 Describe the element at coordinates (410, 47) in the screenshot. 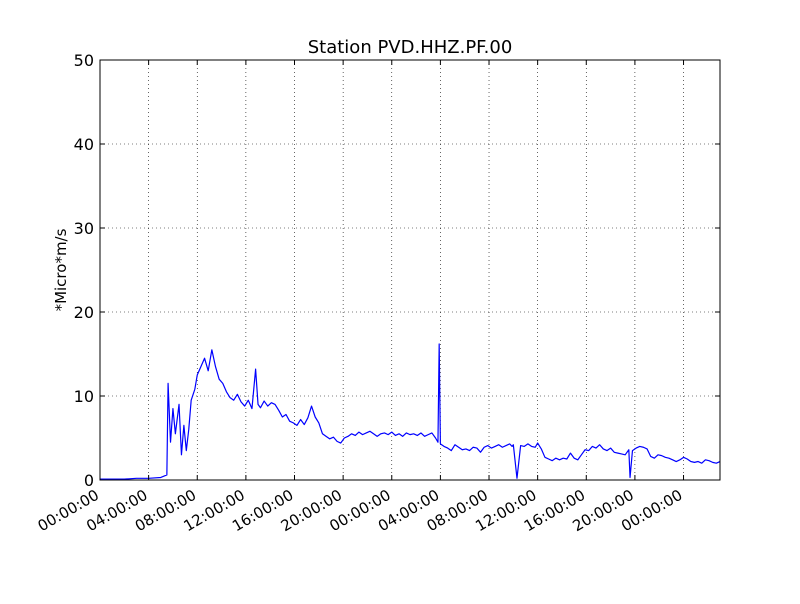

I see `chart-title: Station PVD.HHZ.PF.00` at that location.